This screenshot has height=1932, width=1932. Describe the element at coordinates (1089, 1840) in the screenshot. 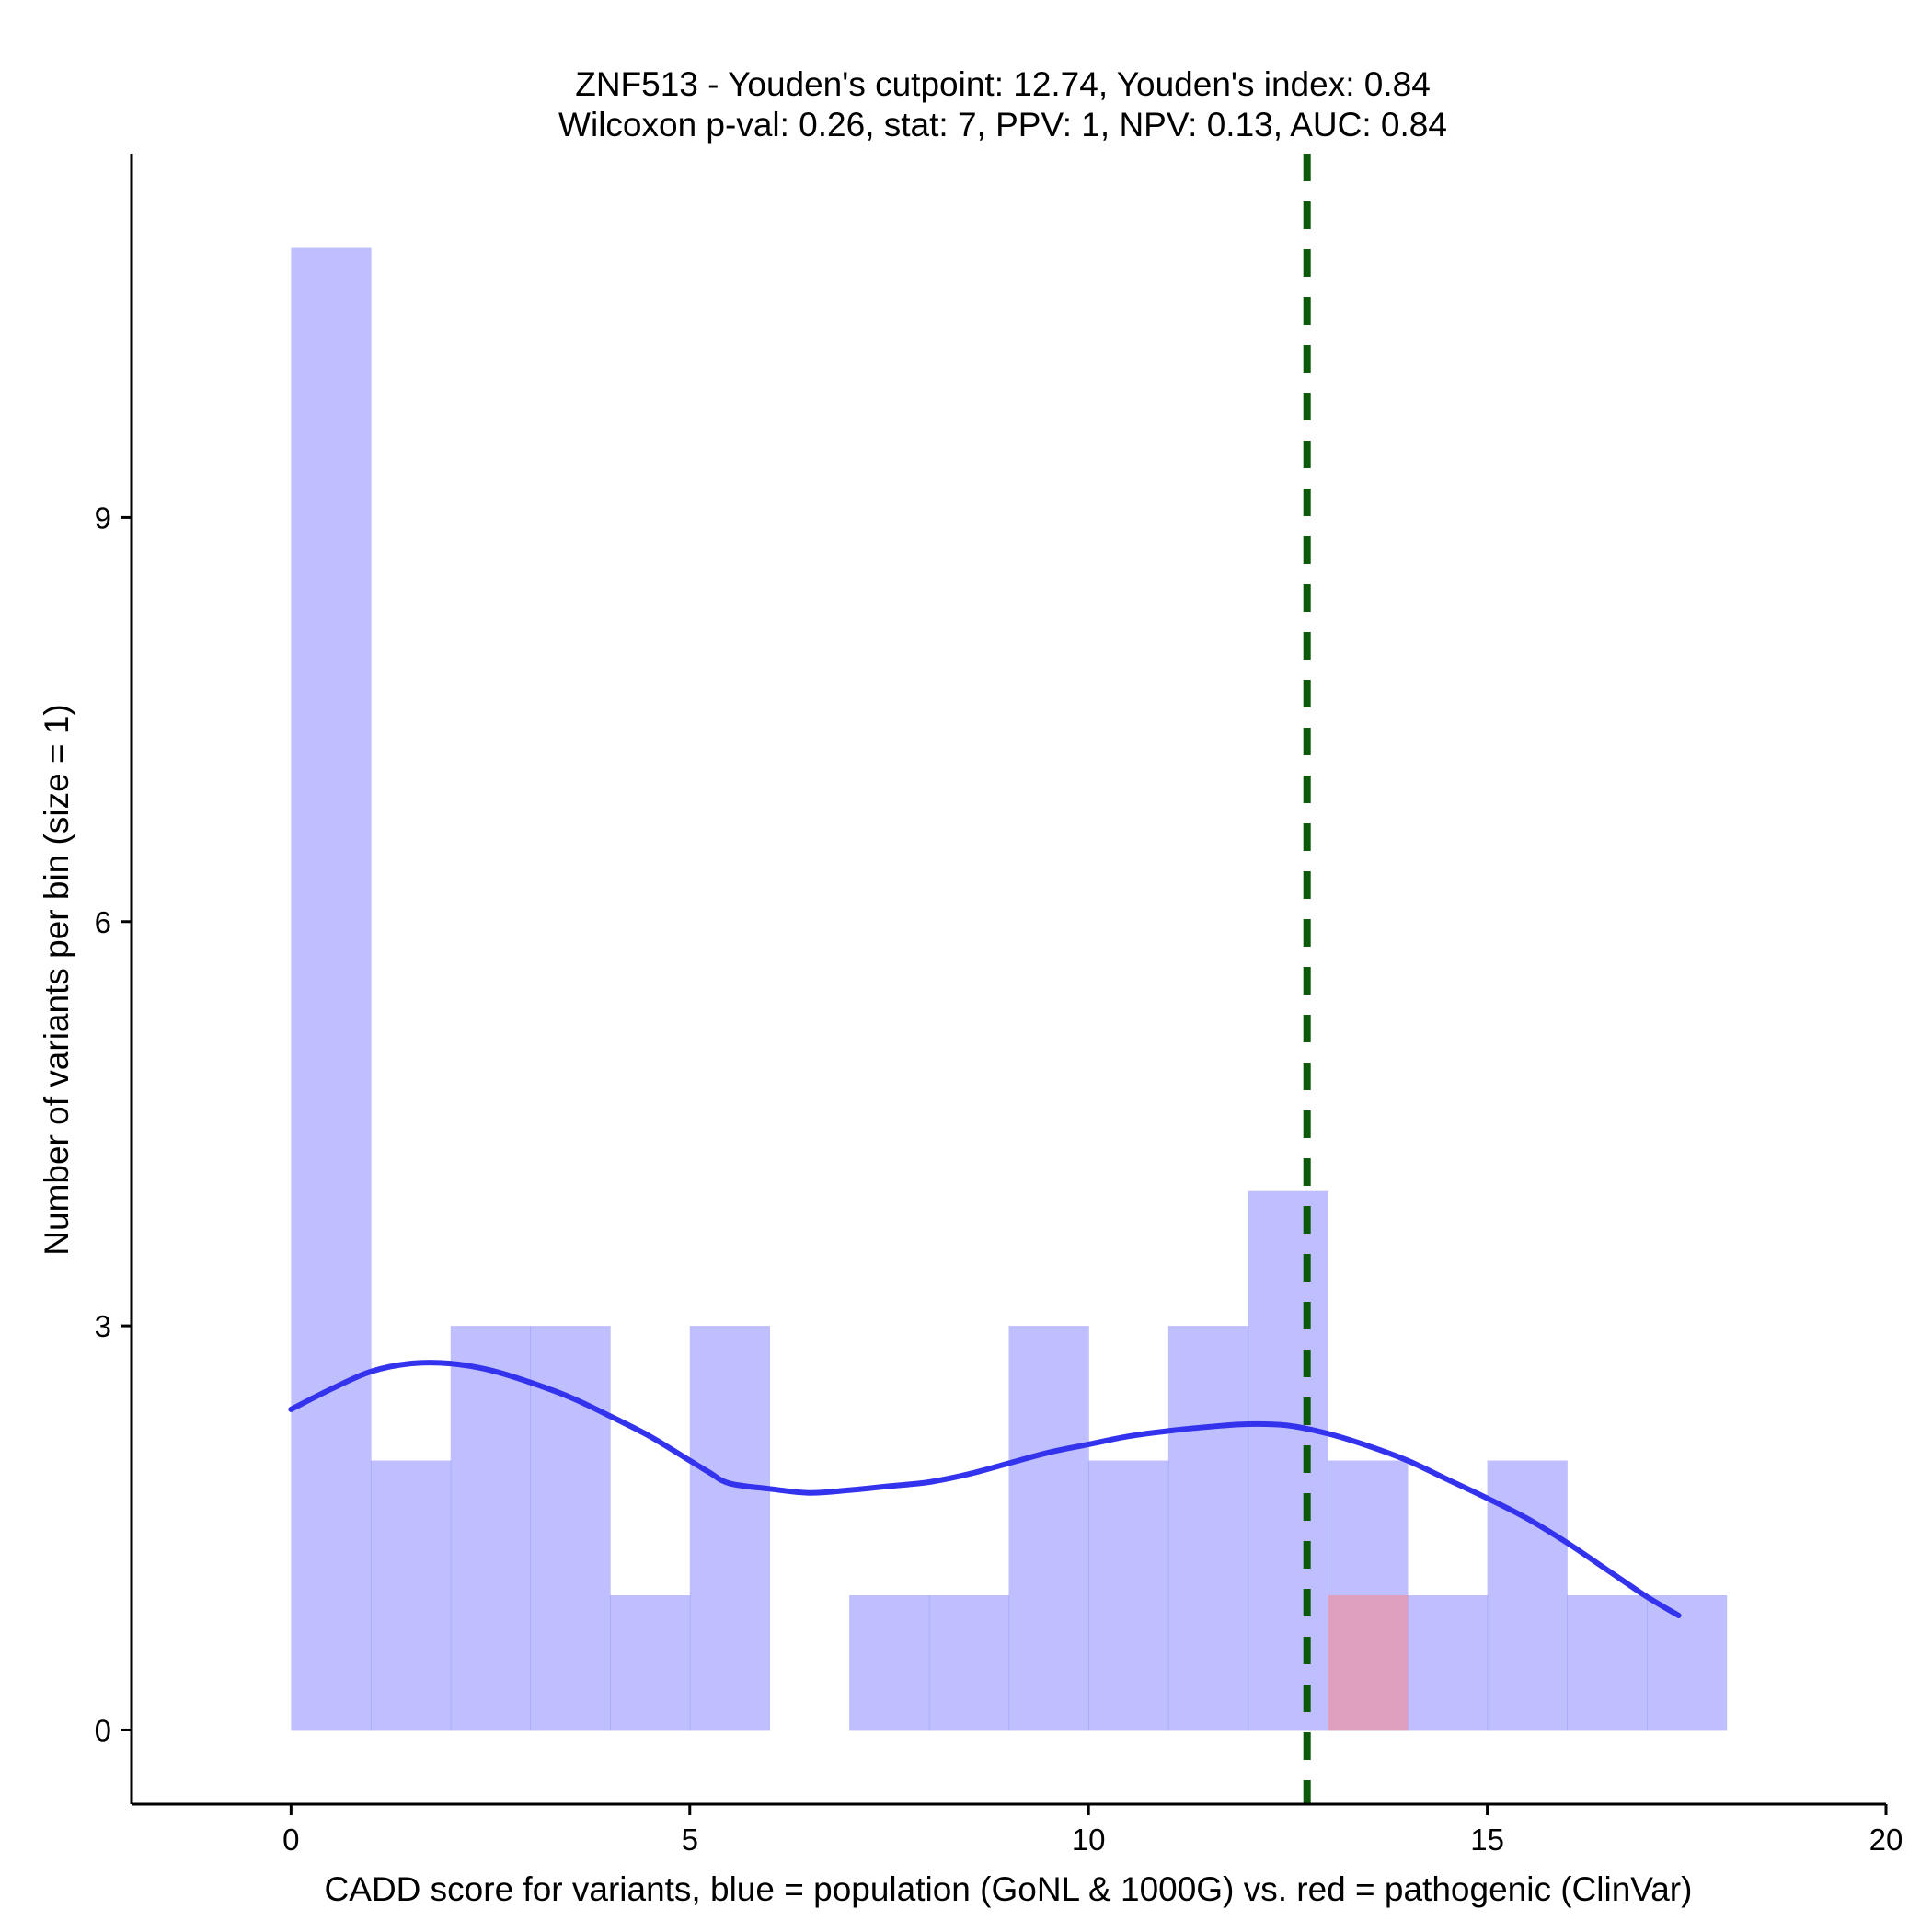

I see `x-tick-label: 10` at that location.